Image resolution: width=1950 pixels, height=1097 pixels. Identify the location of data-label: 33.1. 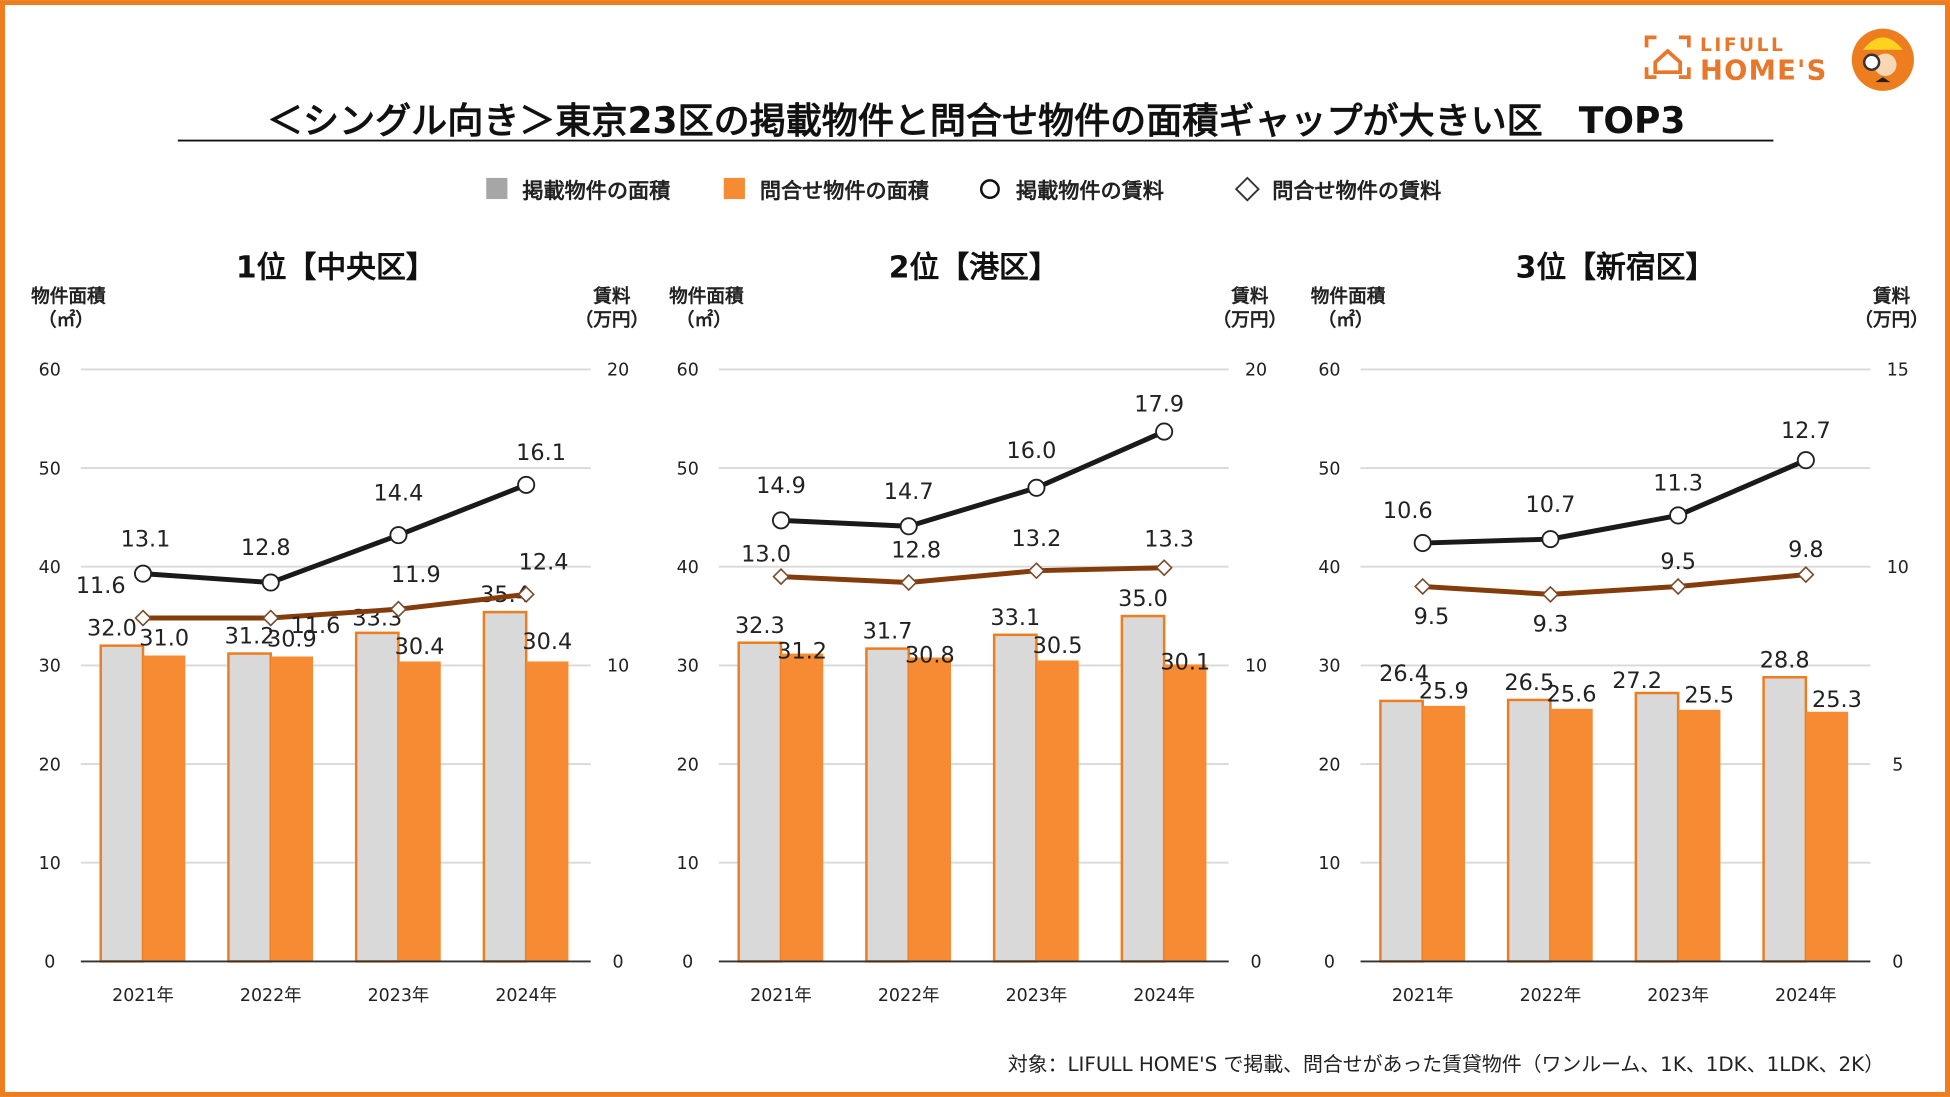
(1015, 618).